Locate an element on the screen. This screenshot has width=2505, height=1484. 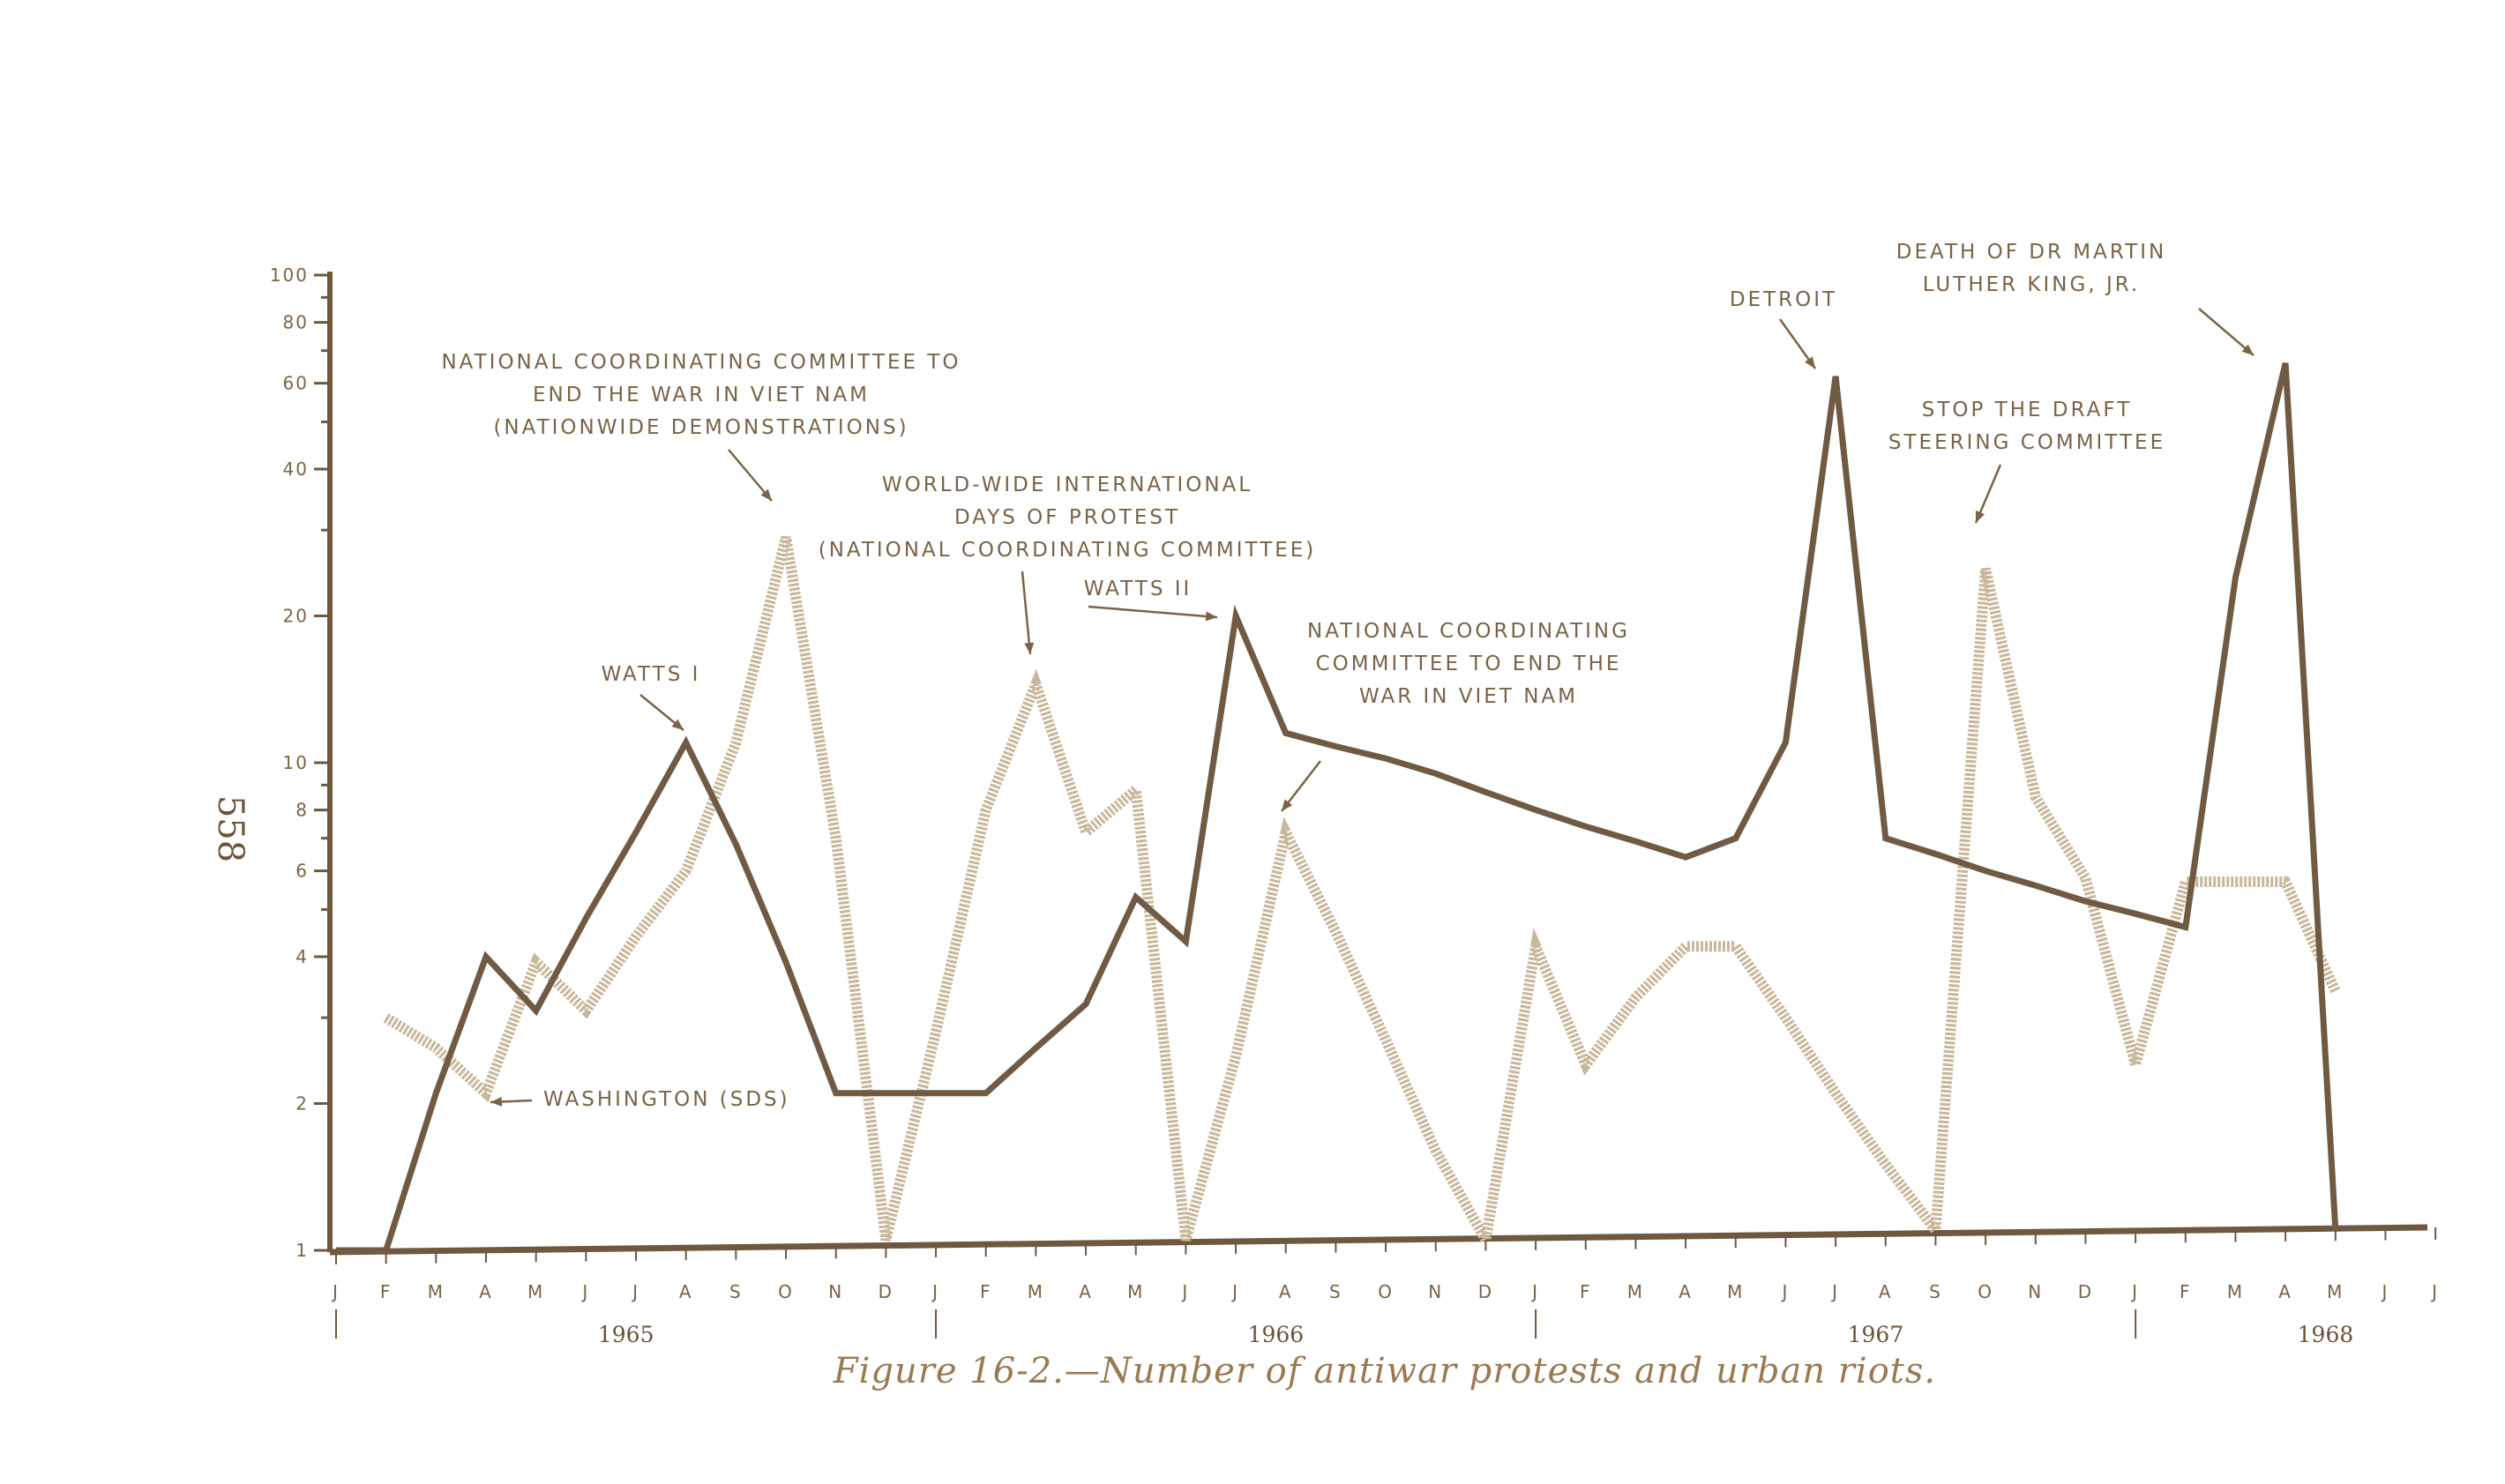
annotation-watts-1-arrowhead is located at coordinates (677, 724).